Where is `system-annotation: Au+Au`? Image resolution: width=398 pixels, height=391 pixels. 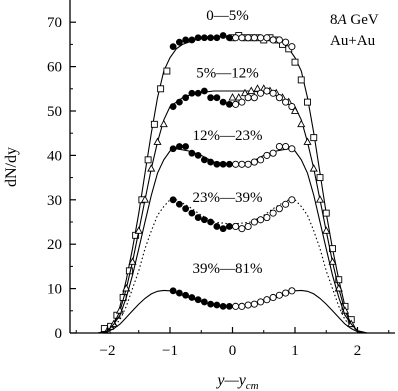 system-annotation: Au+Au is located at coordinates (353, 41).